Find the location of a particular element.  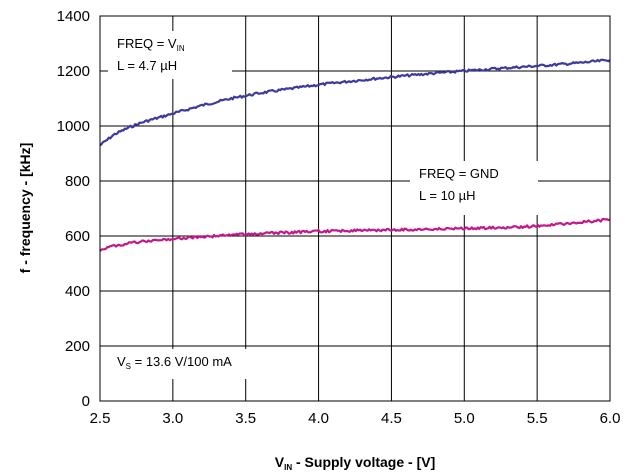

annotation-line: FREQ = VIN is located at coordinates (151, 44).